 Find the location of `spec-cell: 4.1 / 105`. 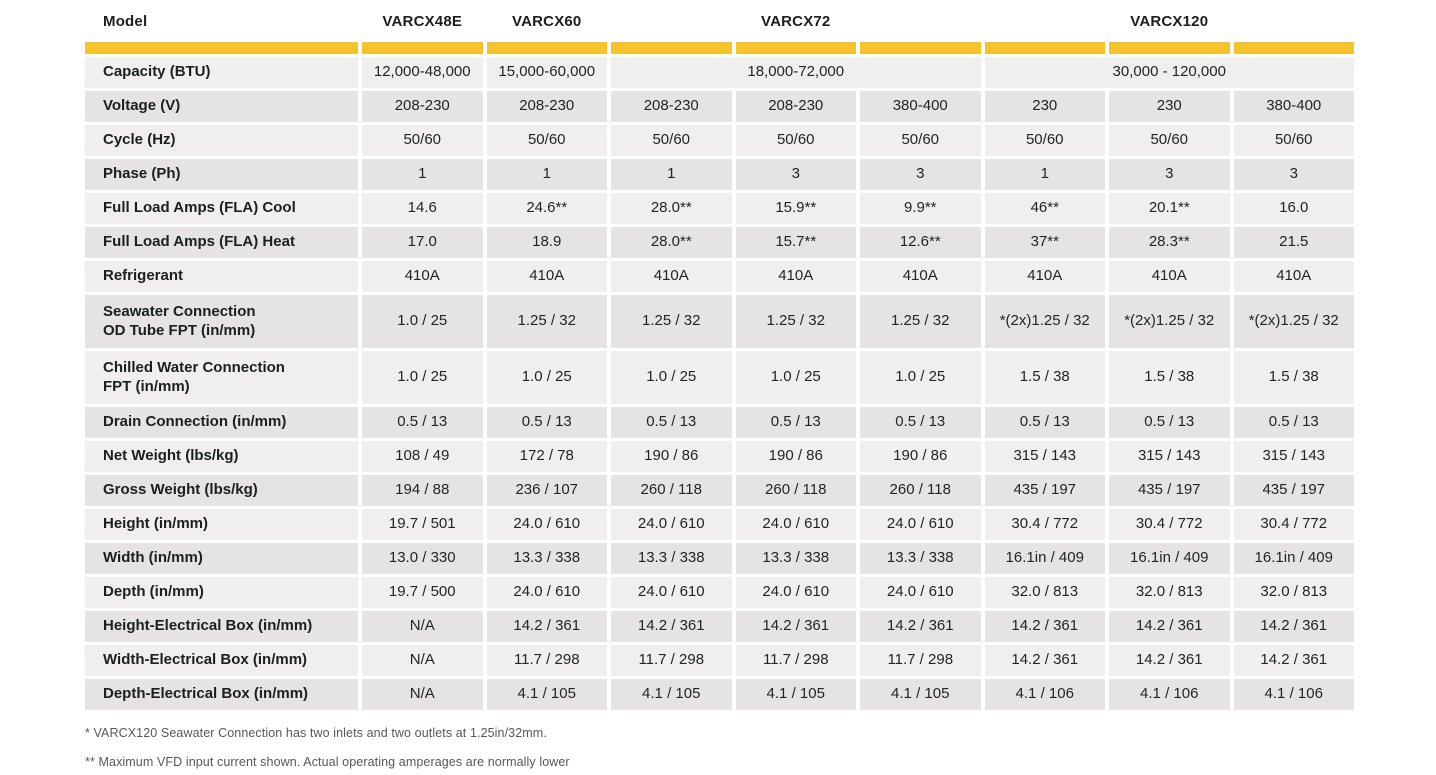

spec-cell: 4.1 / 105 is located at coordinates (795, 694).